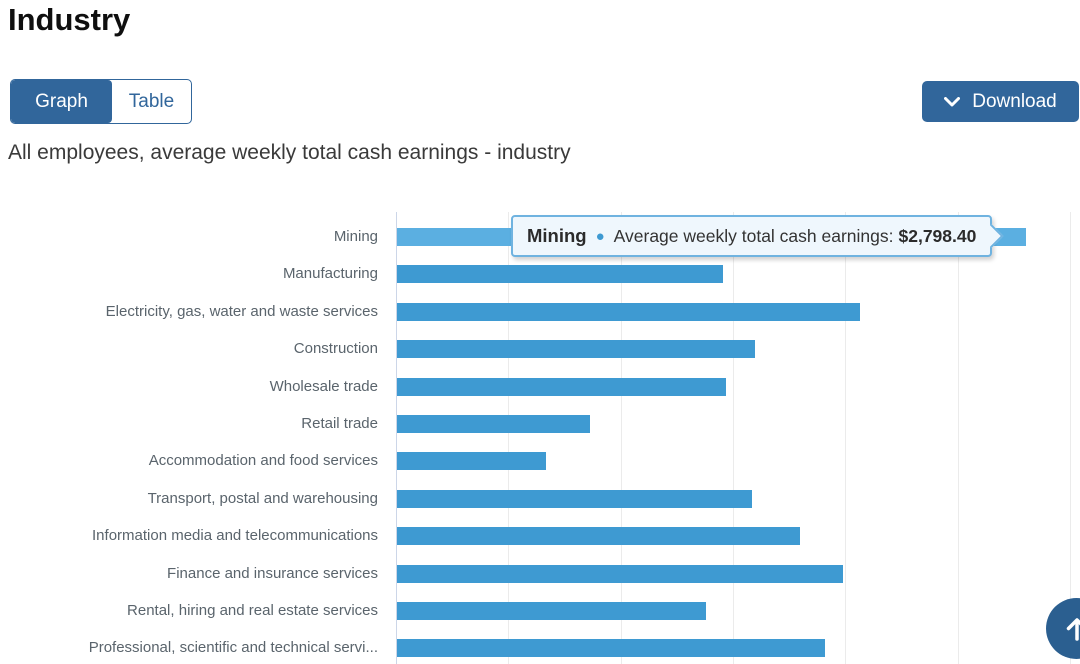 The image size is (1080, 664). What do you see at coordinates (263, 461) in the screenshot?
I see `category-label: Accommodation and food services` at bounding box center [263, 461].